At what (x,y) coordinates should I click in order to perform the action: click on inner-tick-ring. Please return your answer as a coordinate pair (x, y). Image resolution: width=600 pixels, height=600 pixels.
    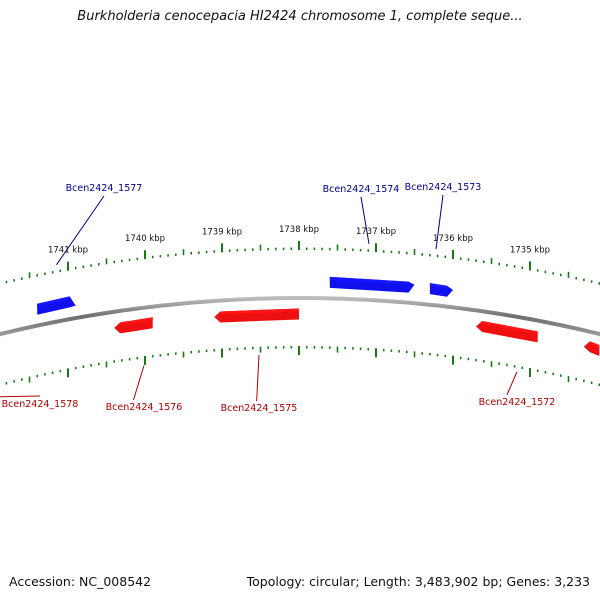
    Looking at the image, I should click on (302, 366).